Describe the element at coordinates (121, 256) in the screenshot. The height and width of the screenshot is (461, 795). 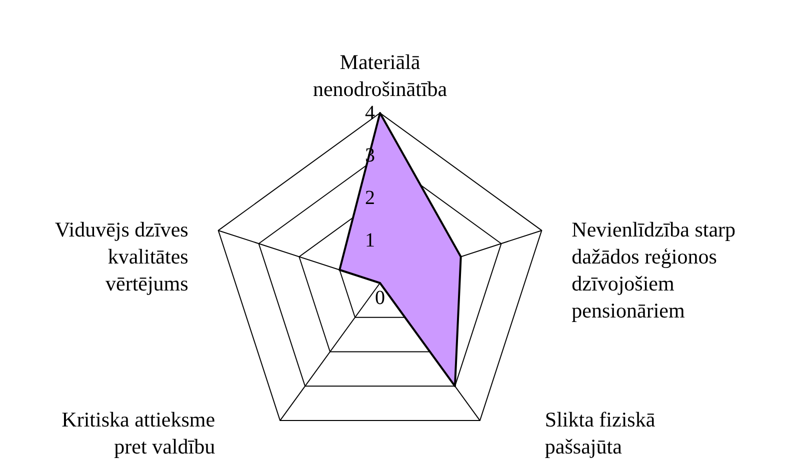
I see `spoke-label: Viduvējs dzīves kvalitātes vērtējums` at that location.